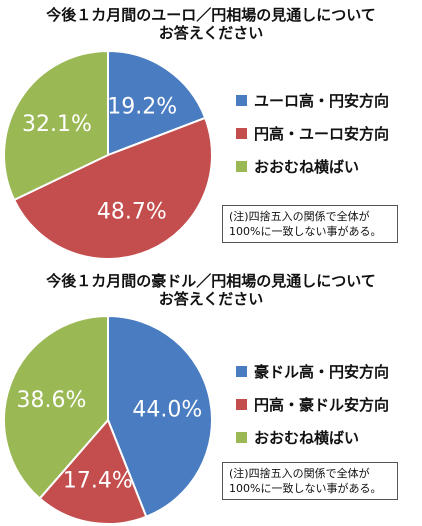 This screenshot has width=422, height=526. I want to click on legend-item-aud-up: 豪ドル高・円安方向, so click(312, 371).